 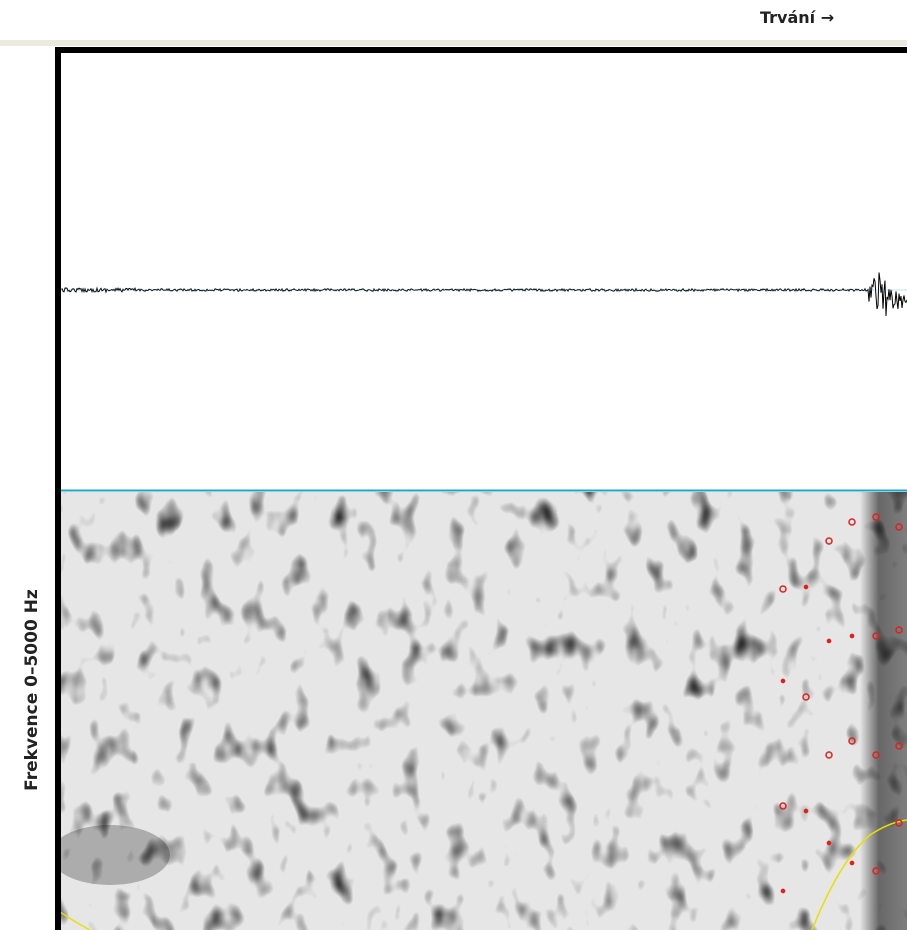 What do you see at coordinates (484, 294) in the screenshot?
I see `waveform` at bounding box center [484, 294].